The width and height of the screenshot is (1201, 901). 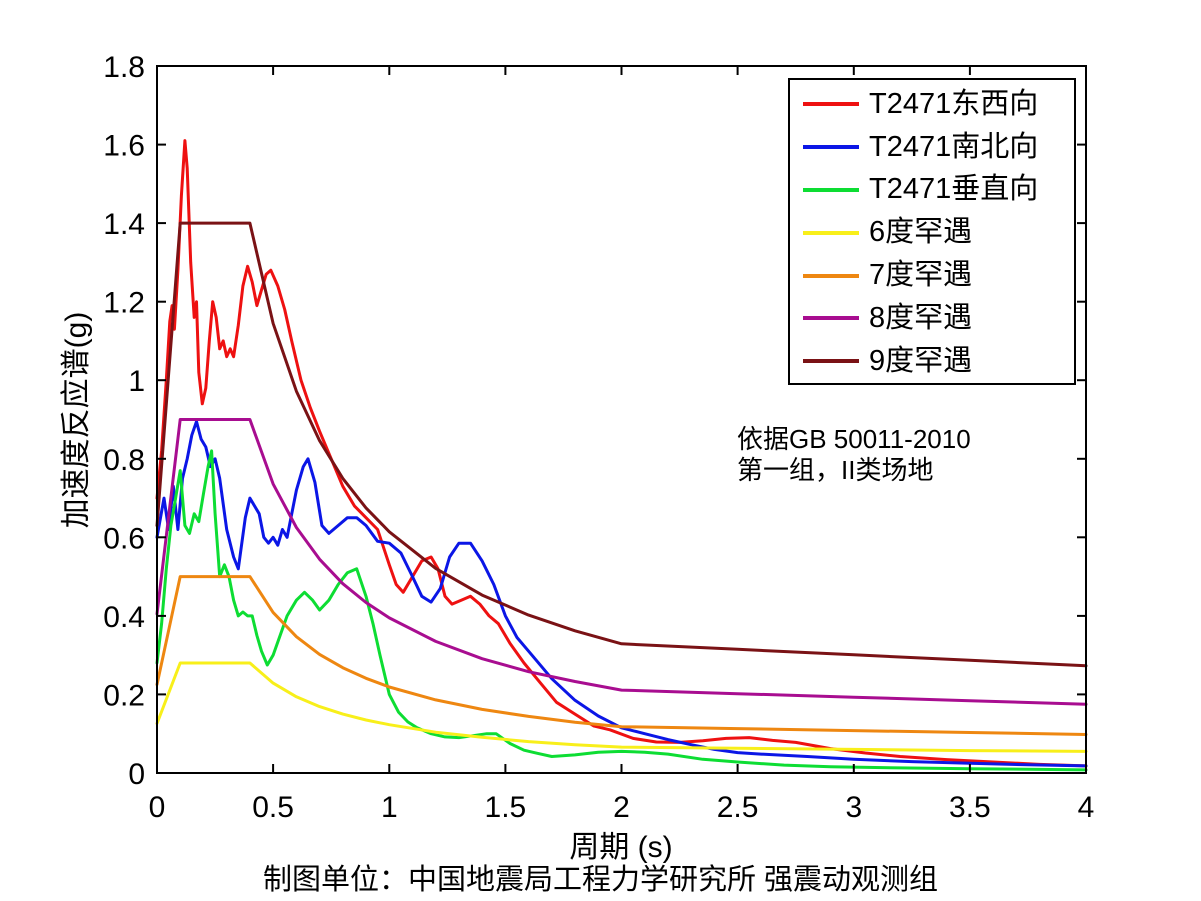 What do you see at coordinates (124, 224) in the screenshot?
I see `y-tick-label: 1.4` at bounding box center [124, 224].